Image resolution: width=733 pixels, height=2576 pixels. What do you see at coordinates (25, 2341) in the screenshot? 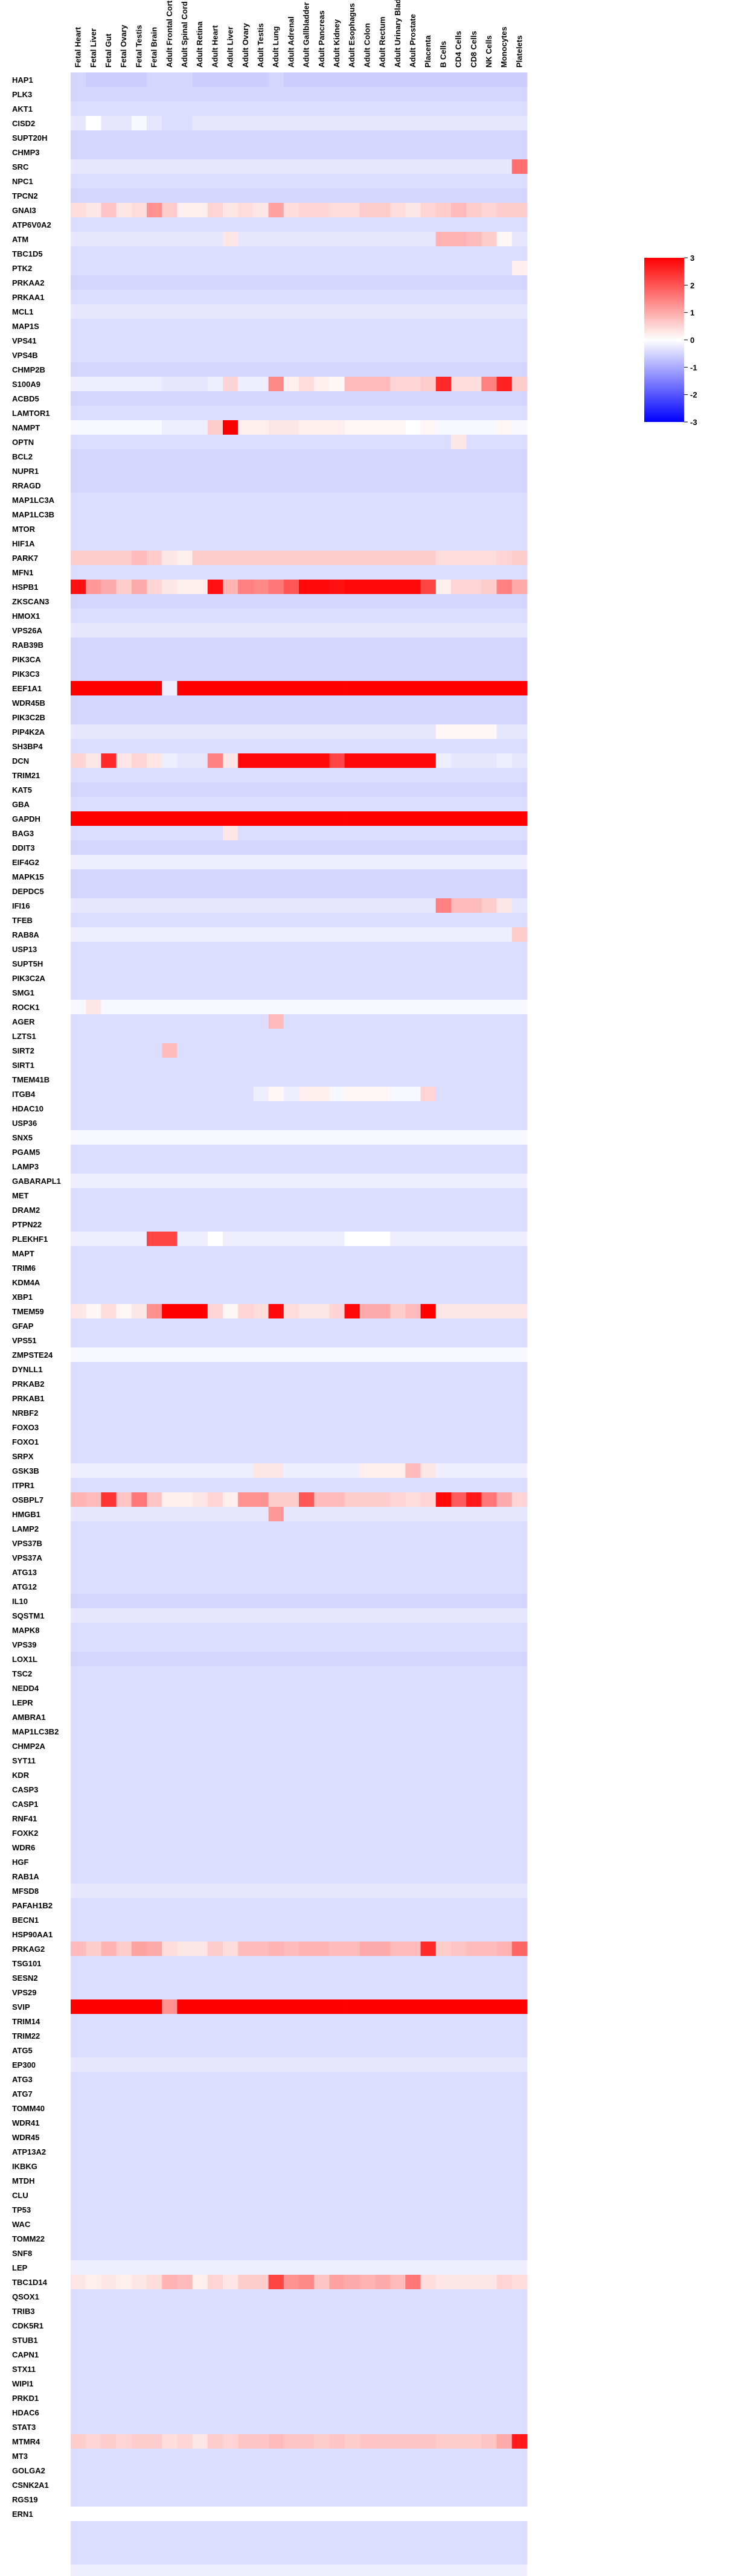
I see `row-label: STUB1` at bounding box center [25, 2341].